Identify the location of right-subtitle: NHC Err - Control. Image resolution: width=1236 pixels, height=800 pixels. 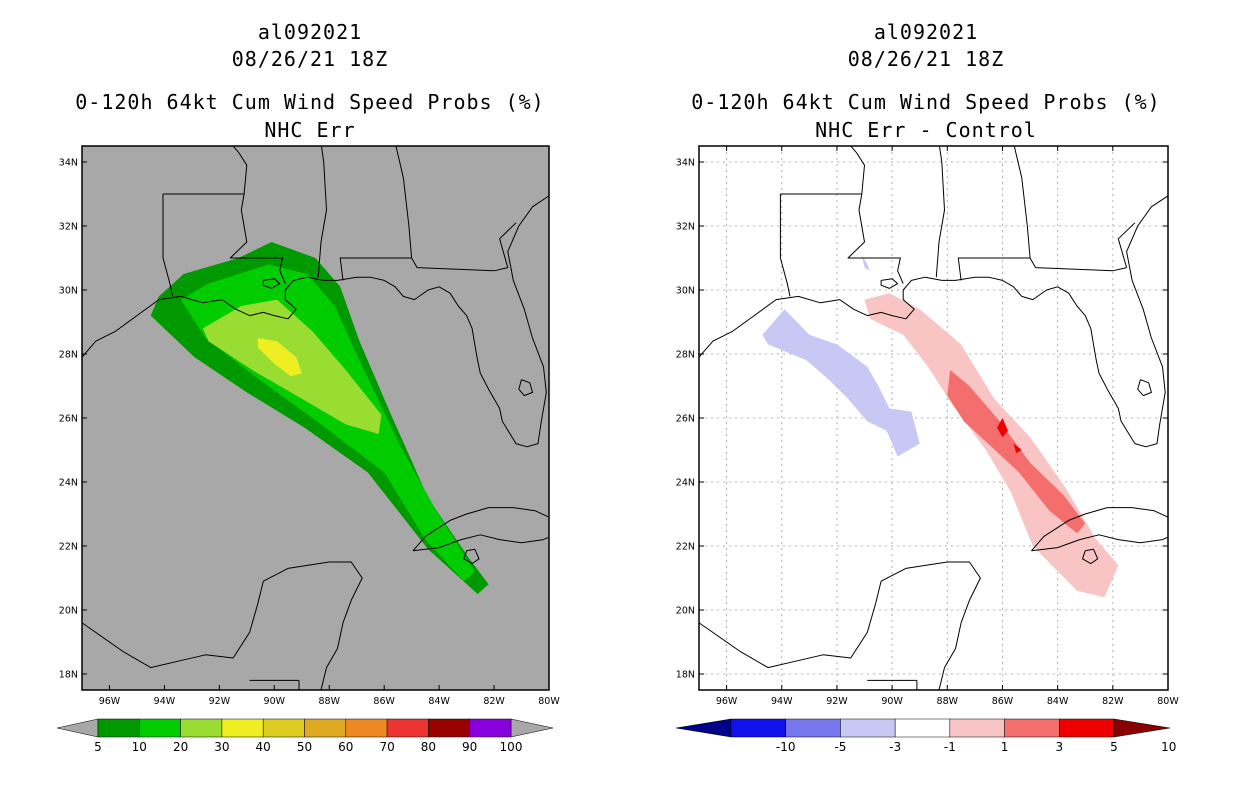
(926, 130).